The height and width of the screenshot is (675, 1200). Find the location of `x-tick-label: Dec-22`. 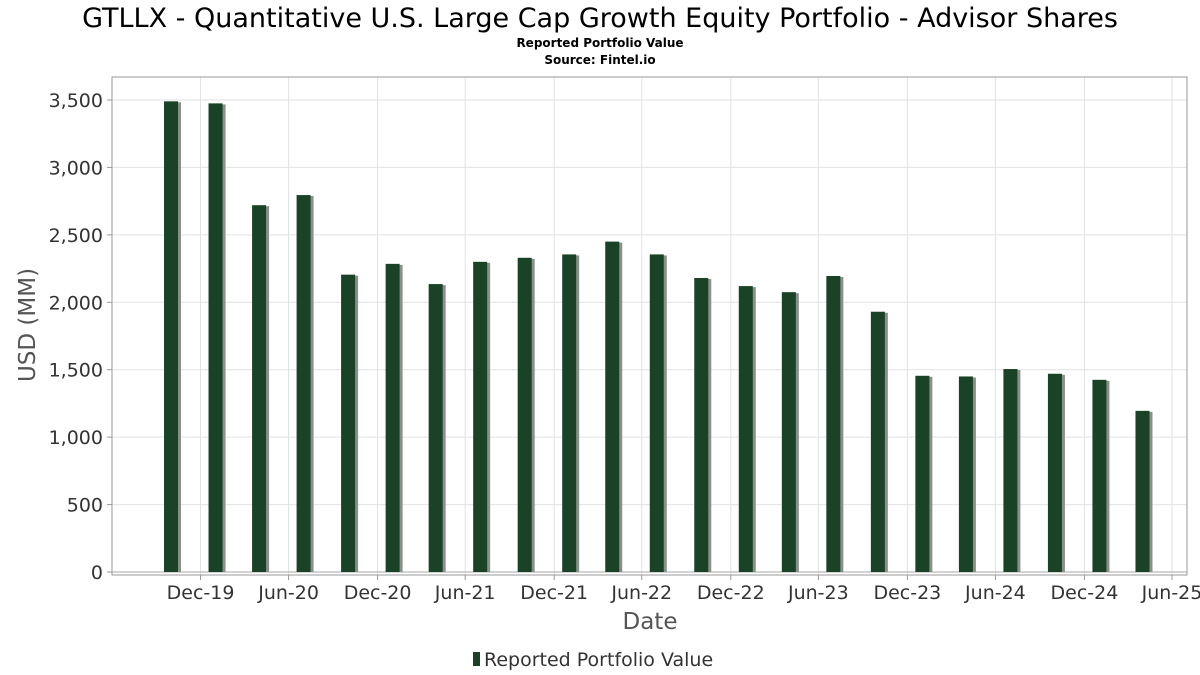

x-tick-label: Dec-22 is located at coordinates (731, 593).